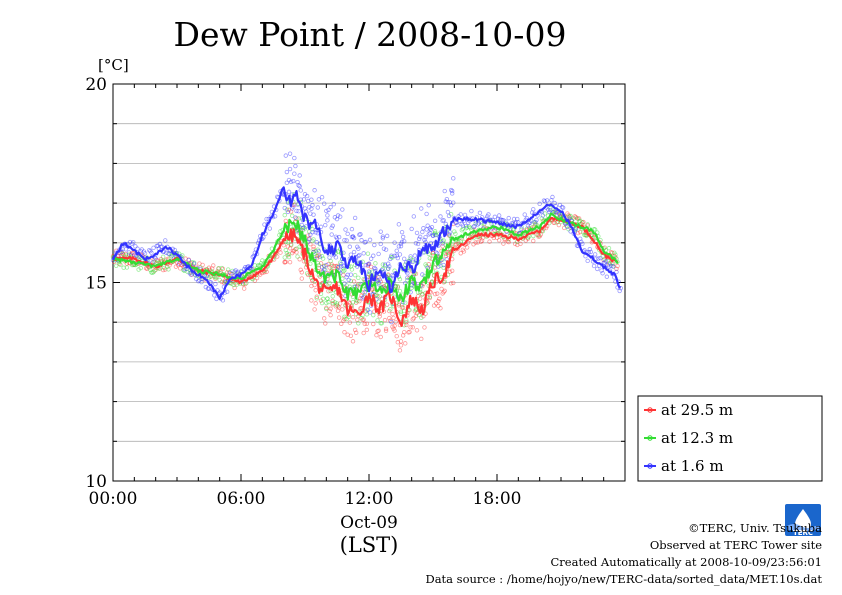 This screenshot has width=842, height=595. What do you see at coordinates (697, 438) in the screenshot?
I see `legend-label: at 12.3 m` at bounding box center [697, 438].